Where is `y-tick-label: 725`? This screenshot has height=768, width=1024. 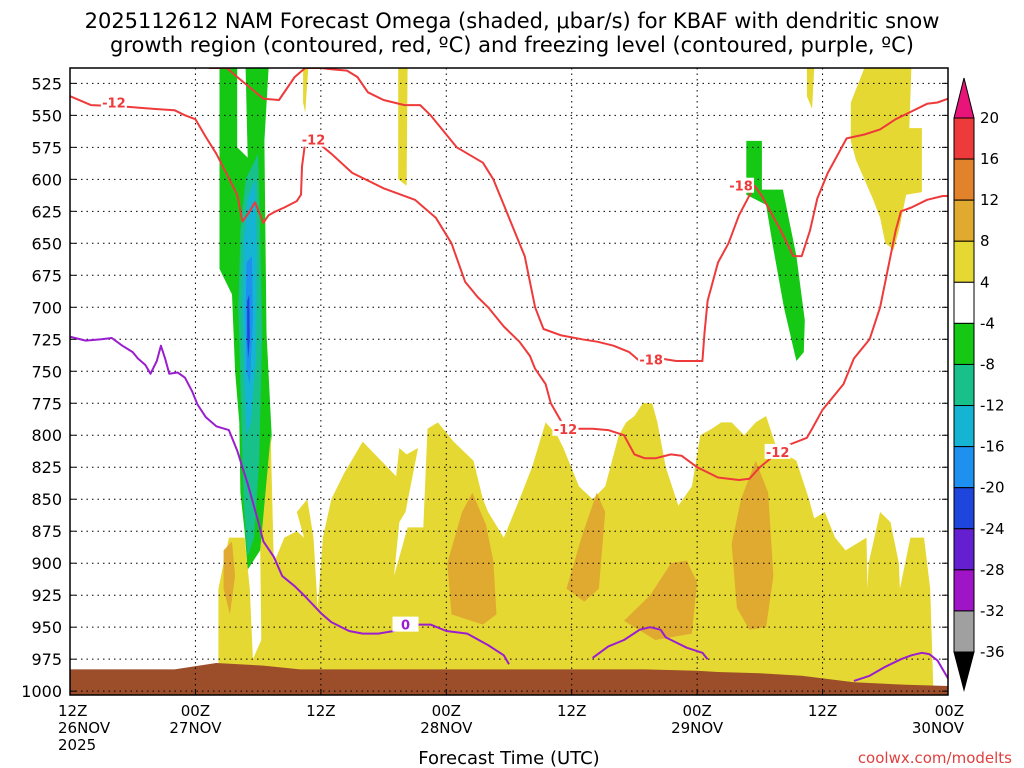
y-tick-label: 725 is located at coordinates (46, 339).